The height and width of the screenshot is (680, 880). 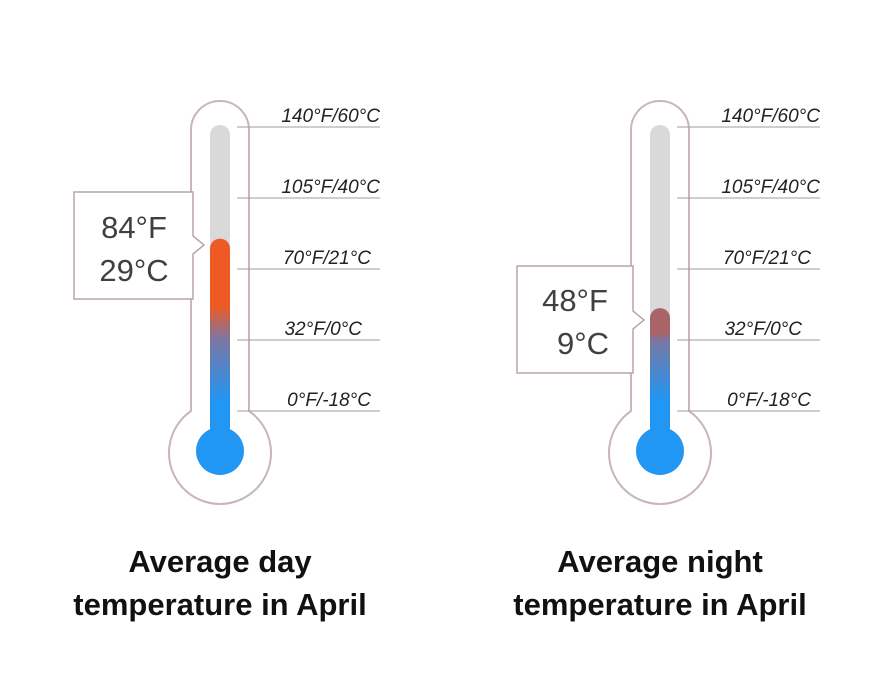 I want to click on thermometer-day-mercury, so click(x=220, y=344).